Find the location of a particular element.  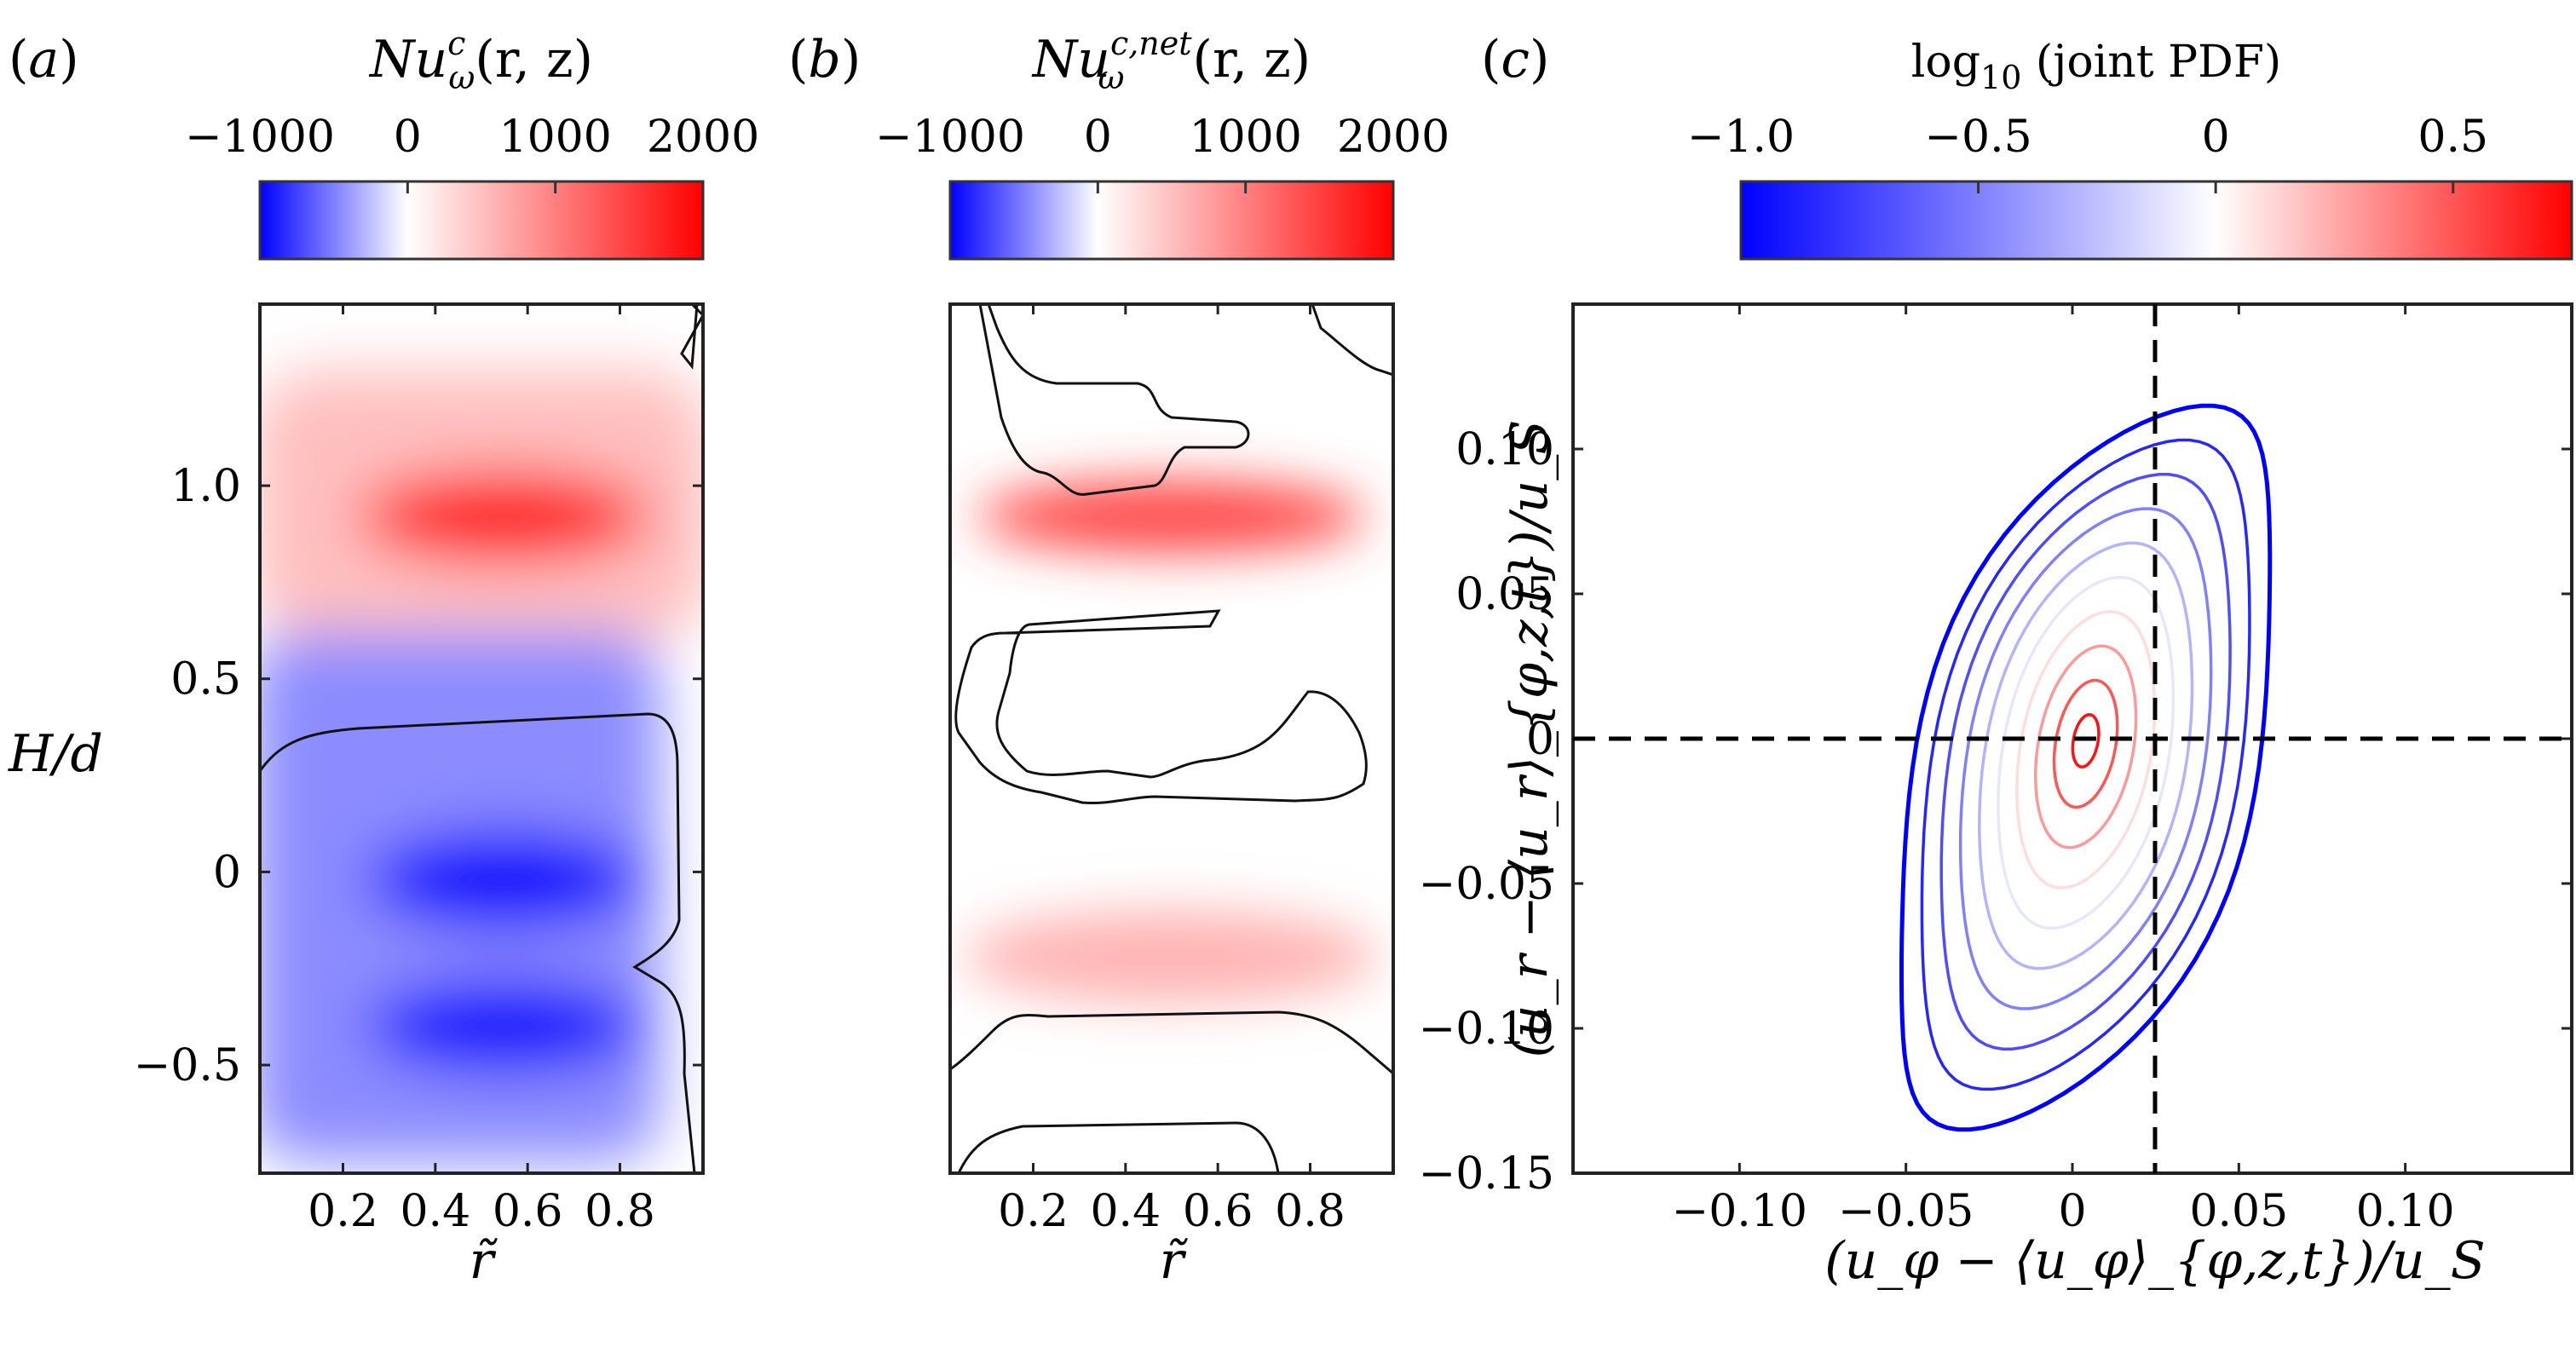

panel-b-xtick-label: 0.4 is located at coordinates (1125, 1211).